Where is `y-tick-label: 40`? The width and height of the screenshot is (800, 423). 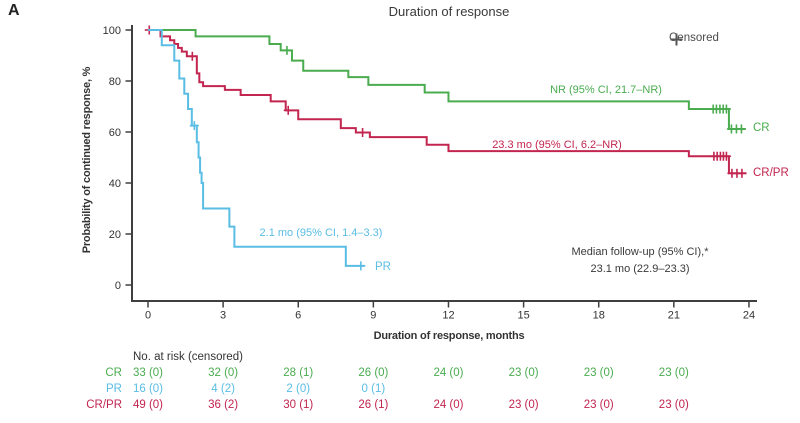
y-tick-label: 40 is located at coordinates (115, 184).